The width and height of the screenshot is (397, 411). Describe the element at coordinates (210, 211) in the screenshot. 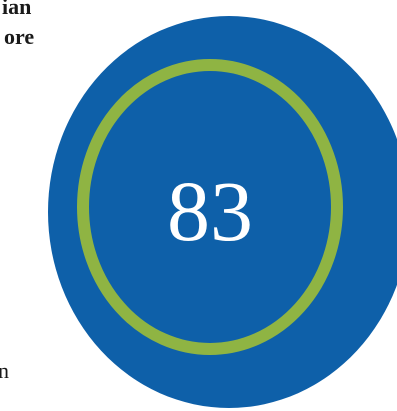

I see `badge-number: 83` at that location.